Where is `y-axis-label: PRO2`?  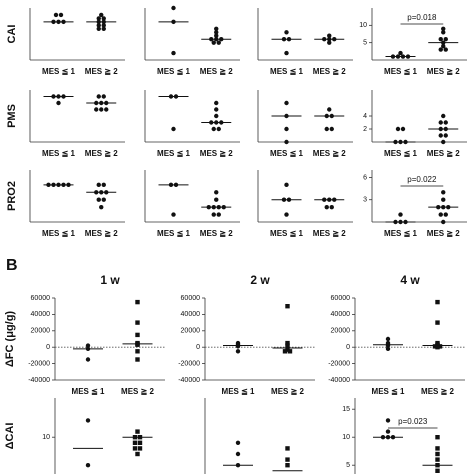 y-axis-label: PRO2 is located at coordinates (12, 196).